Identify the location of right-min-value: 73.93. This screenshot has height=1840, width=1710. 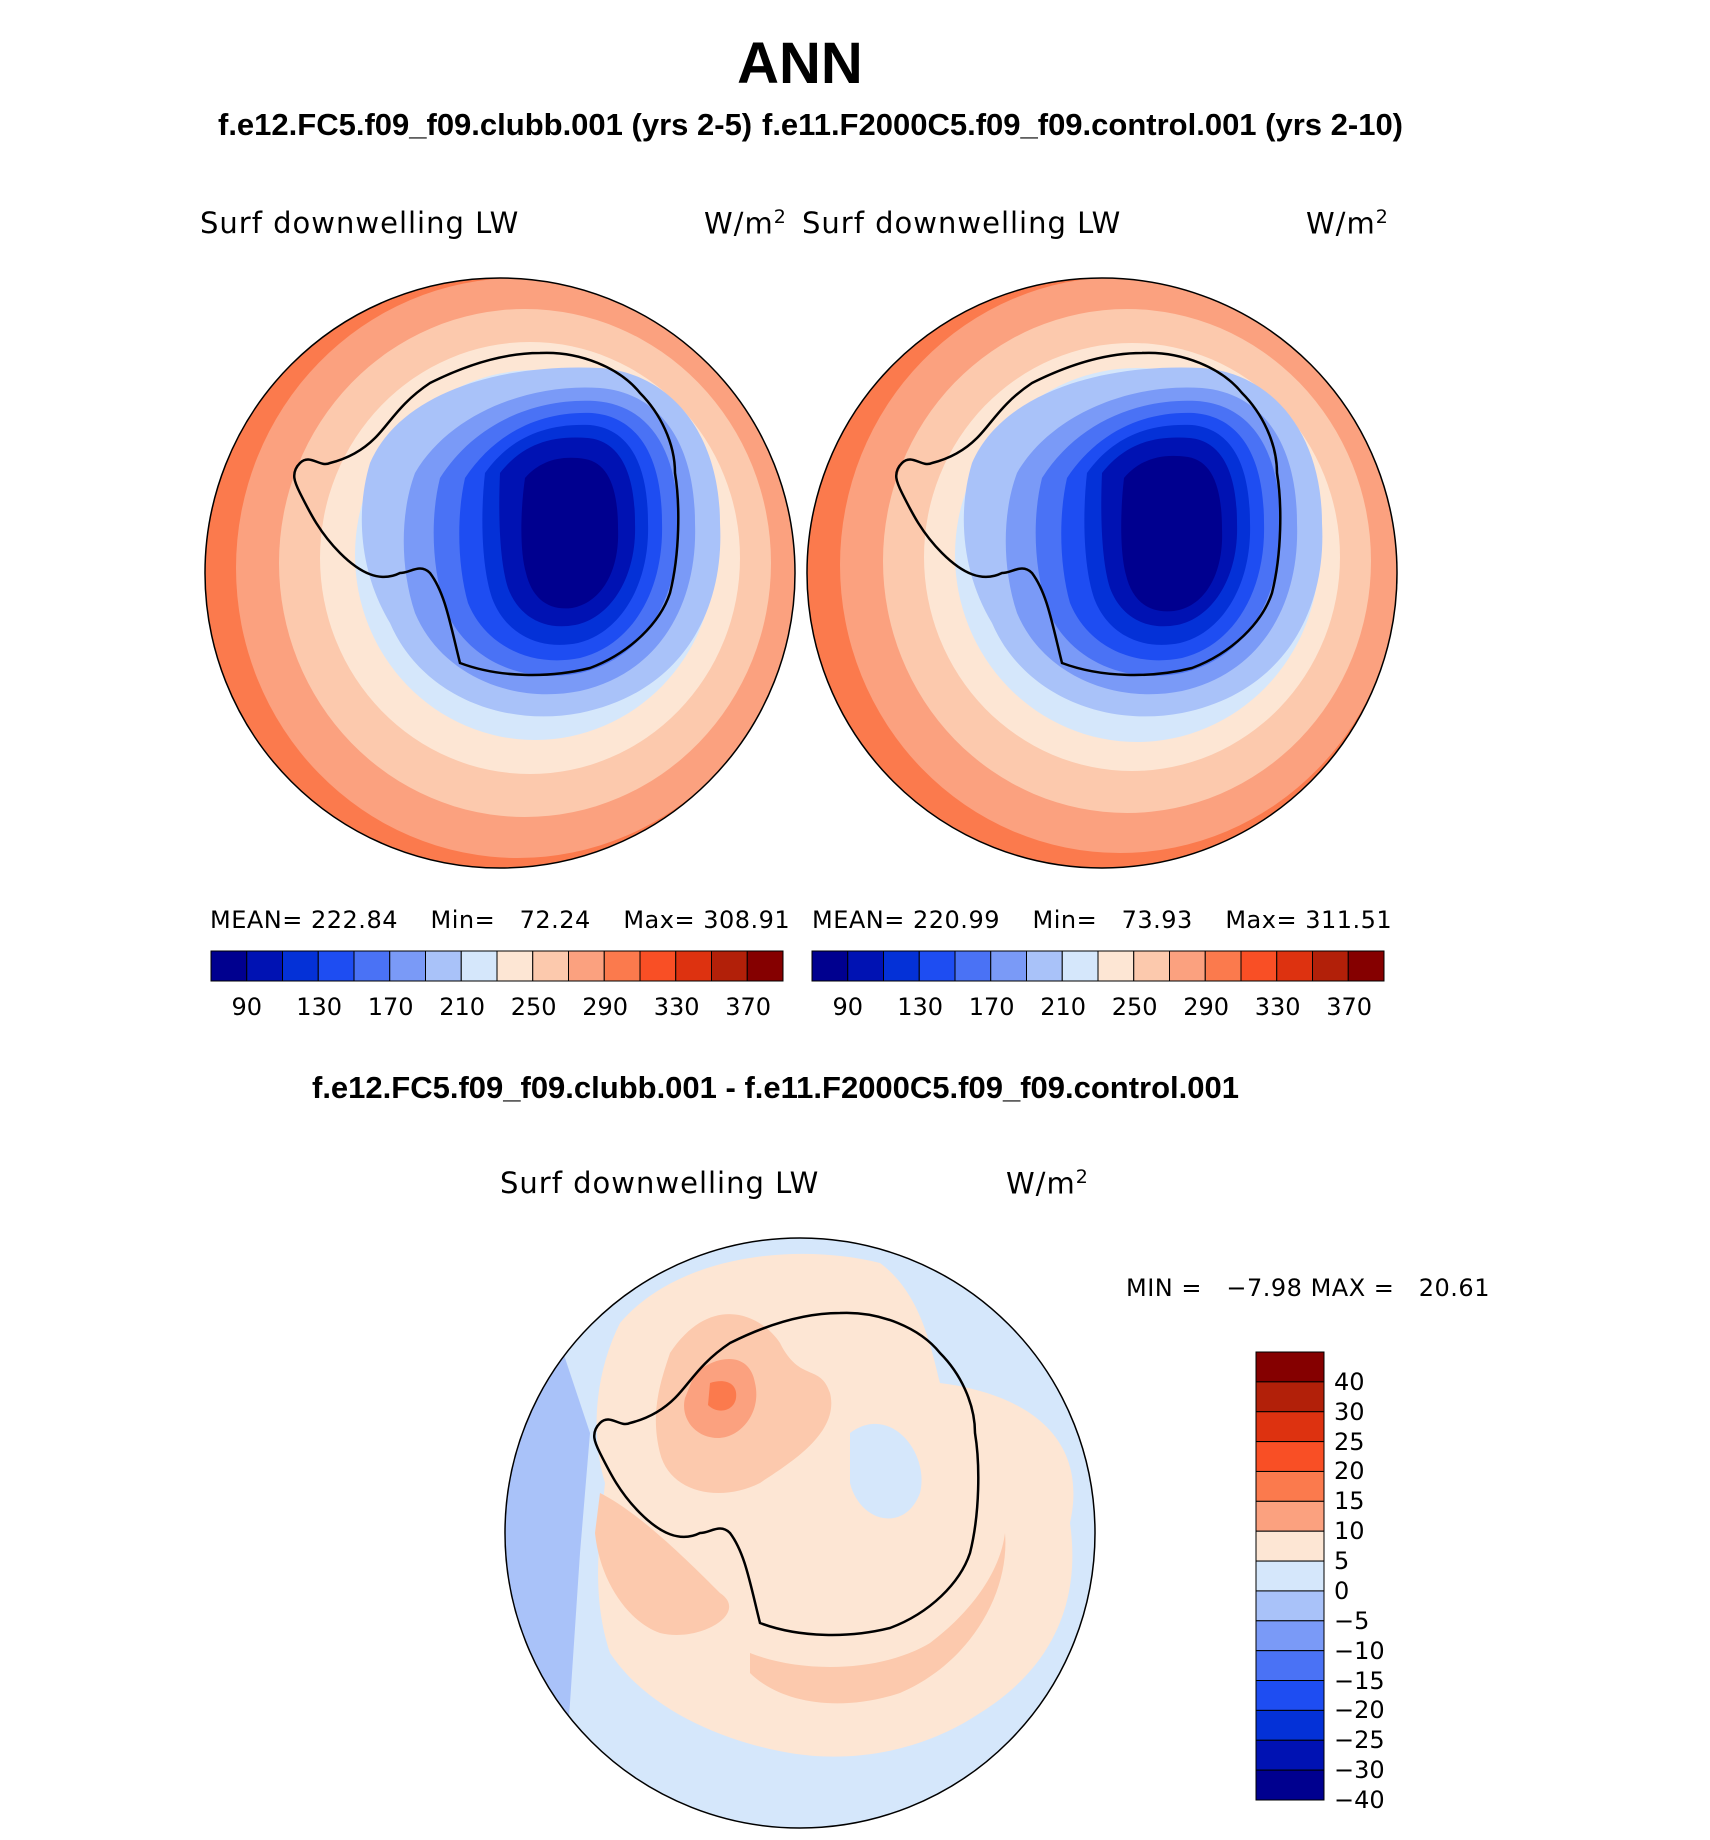
(1157, 920).